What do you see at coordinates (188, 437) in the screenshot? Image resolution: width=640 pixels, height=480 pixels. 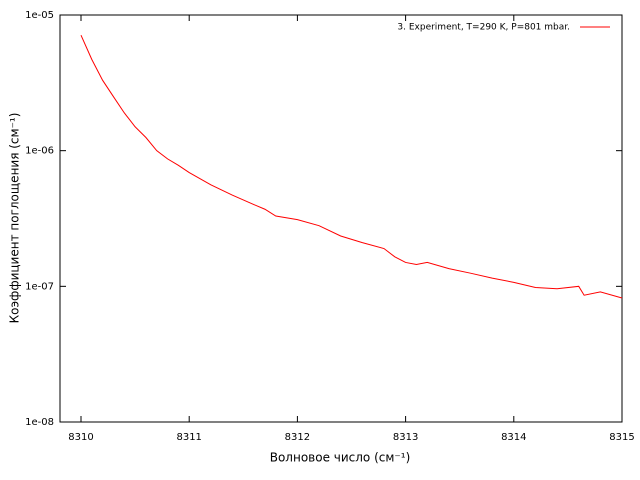 I see `x-tick-label: 8311` at bounding box center [188, 437].